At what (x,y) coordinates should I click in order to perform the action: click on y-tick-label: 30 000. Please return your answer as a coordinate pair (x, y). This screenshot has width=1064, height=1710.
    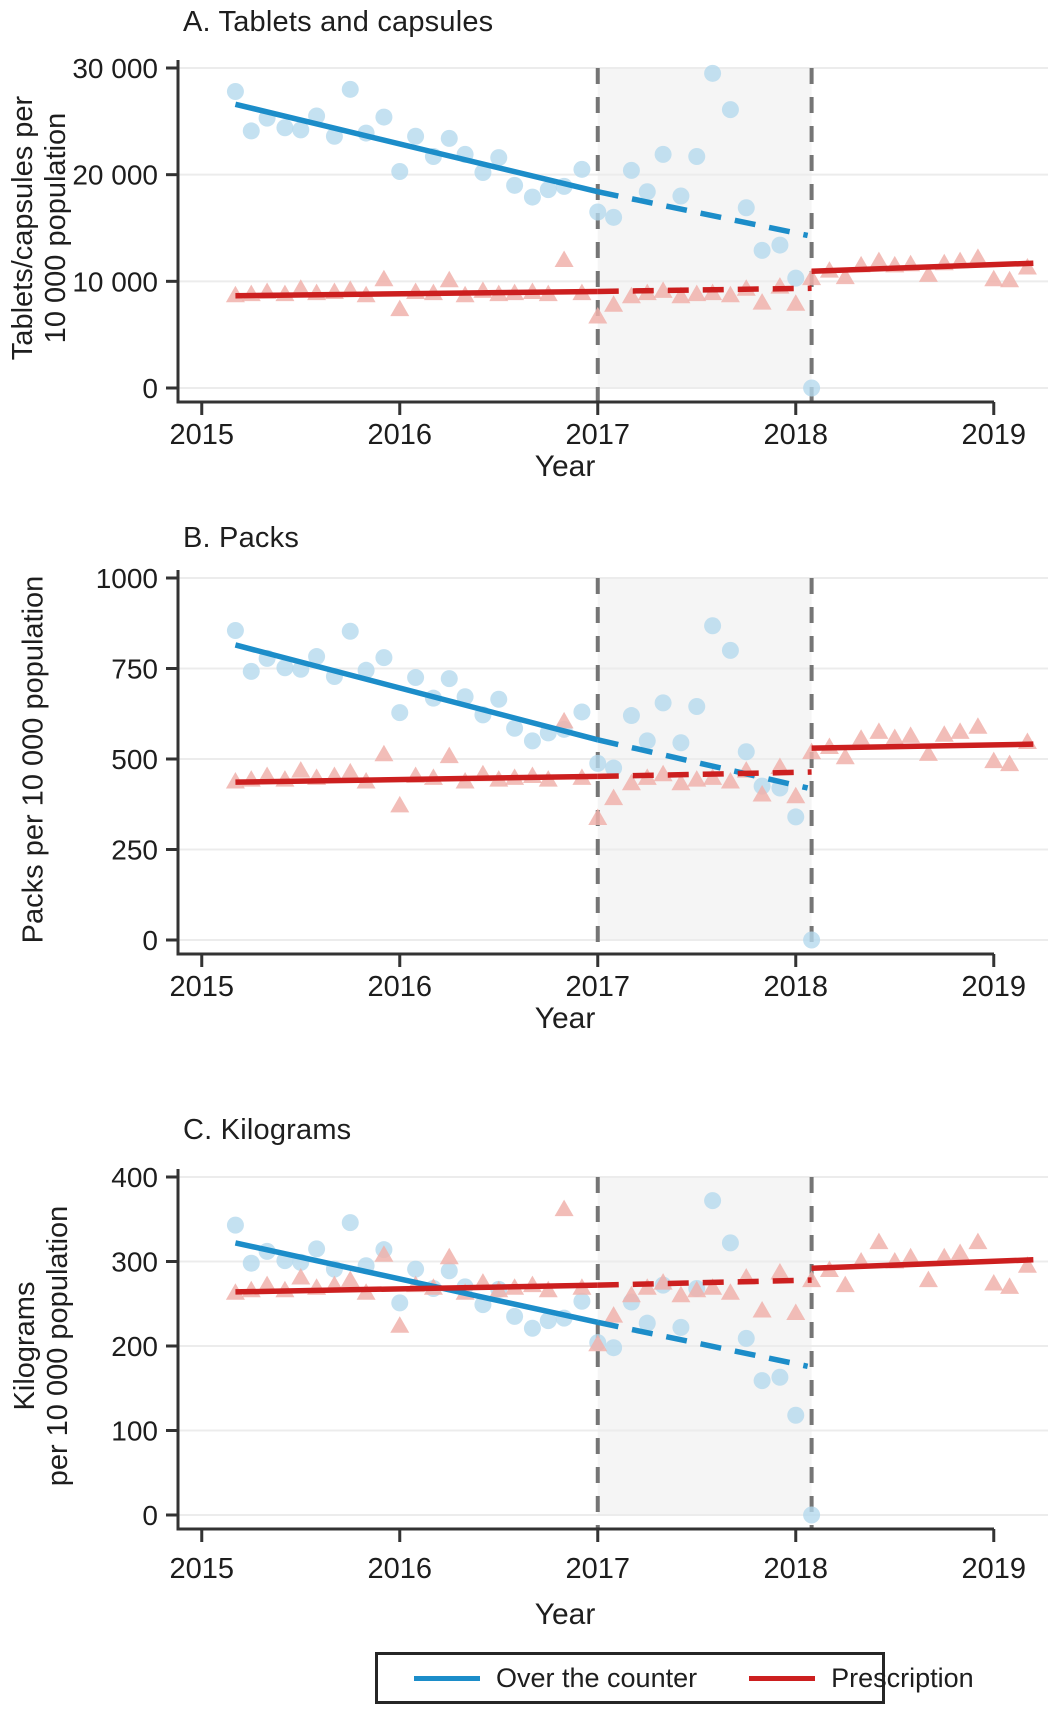
    Looking at the image, I should click on (115, 68).